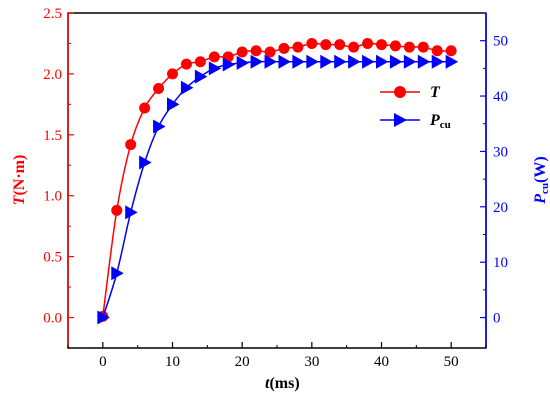  Describe the element at coordinates (58, 177) in the screenshot. I see `left-axis: 0.0 0.5 1.0 1.5 2.0 2.5` at that location.